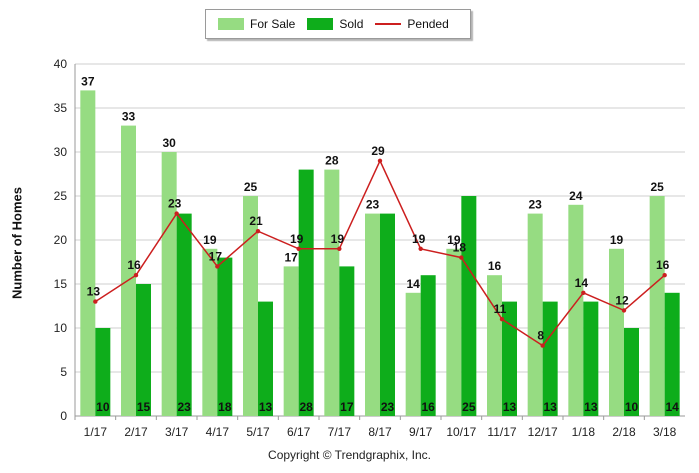 This screenshot has width=699, height=473. Describe the element at coordinates (500, 309) in the screenshot. I see `data-label-pended: 11` at that location.